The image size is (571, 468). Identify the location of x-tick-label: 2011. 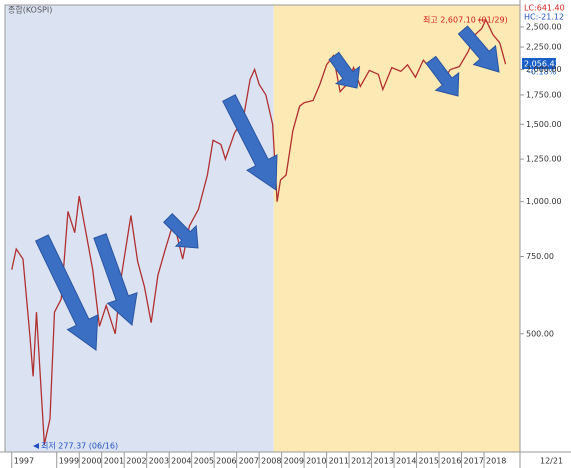
(339, 461).